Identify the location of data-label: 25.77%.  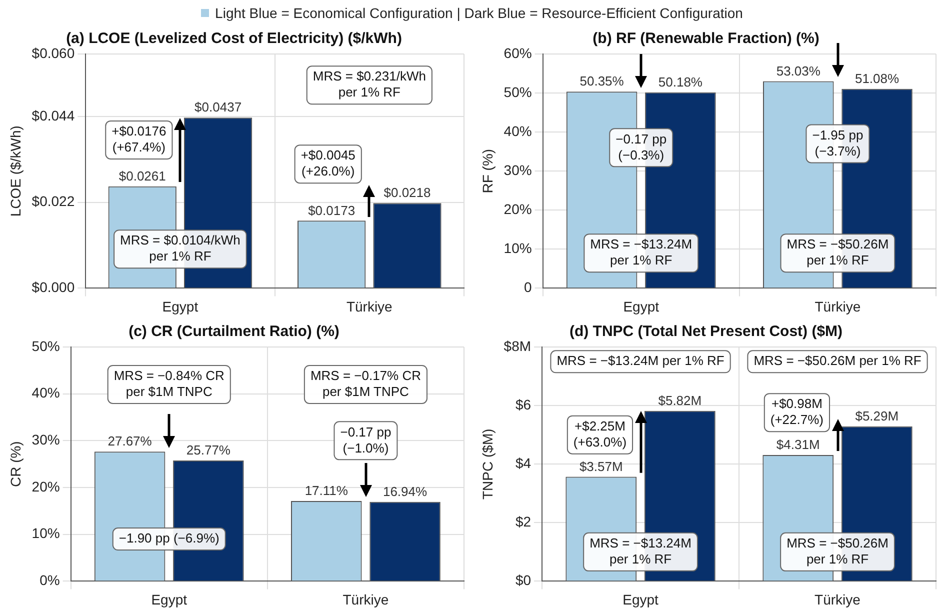
(208, 450).